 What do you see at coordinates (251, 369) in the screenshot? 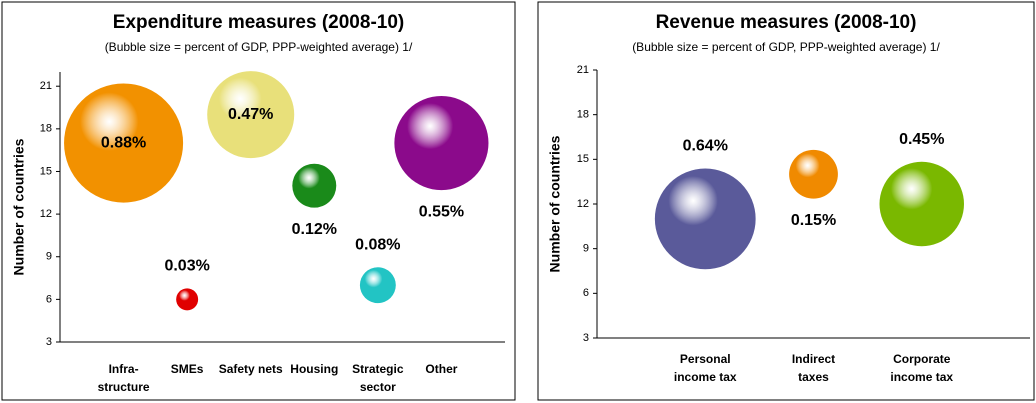
I see `x-tick-label: Safety nets` at bounding box center [251, 369].